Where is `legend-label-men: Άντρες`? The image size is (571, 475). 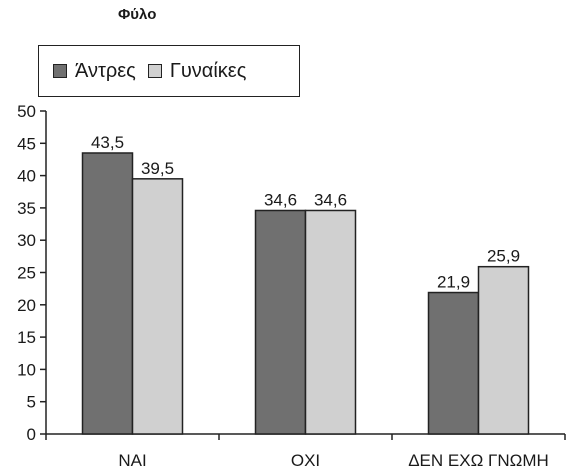 legend-label-men: Άντρες is located at coordinates (105, 70).